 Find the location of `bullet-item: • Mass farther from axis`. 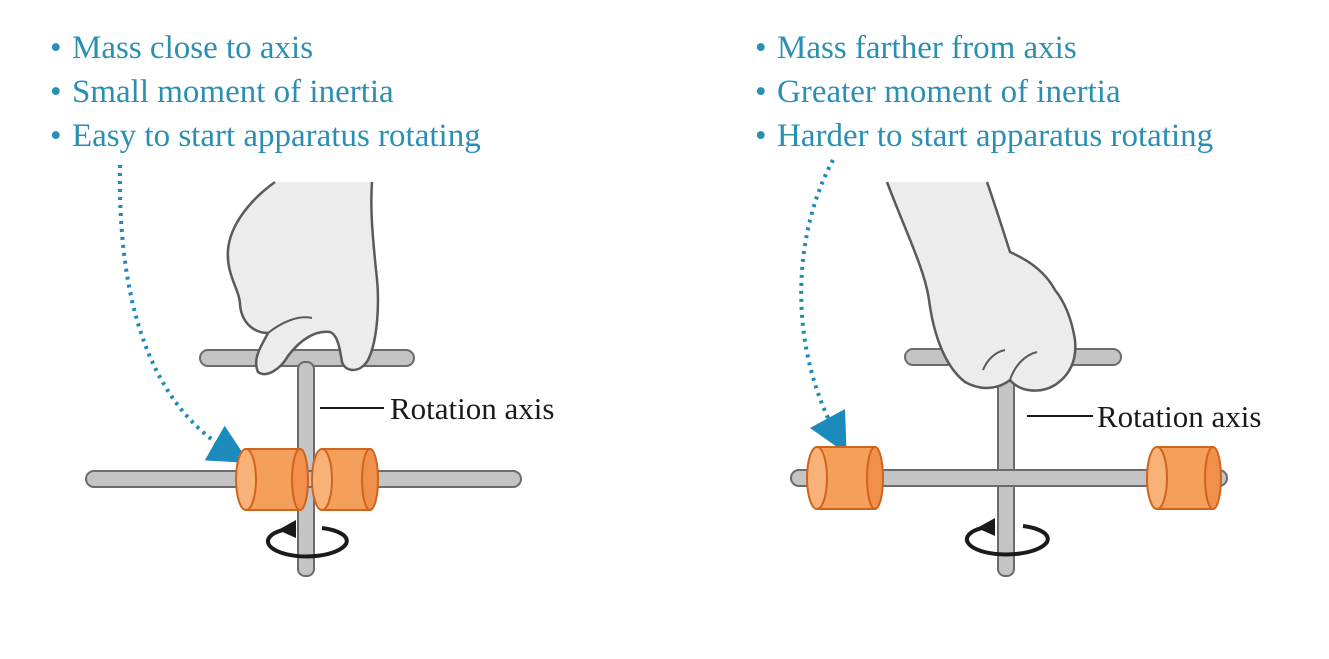

bullet-item: • Mass farther from axis is located at coordinates (916, 48).